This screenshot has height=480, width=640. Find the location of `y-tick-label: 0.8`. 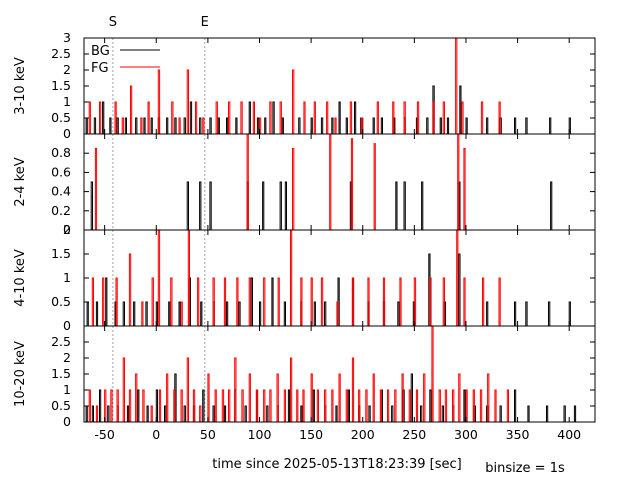

y-tick-label: 0.8 is located at coordinates (61, 152).